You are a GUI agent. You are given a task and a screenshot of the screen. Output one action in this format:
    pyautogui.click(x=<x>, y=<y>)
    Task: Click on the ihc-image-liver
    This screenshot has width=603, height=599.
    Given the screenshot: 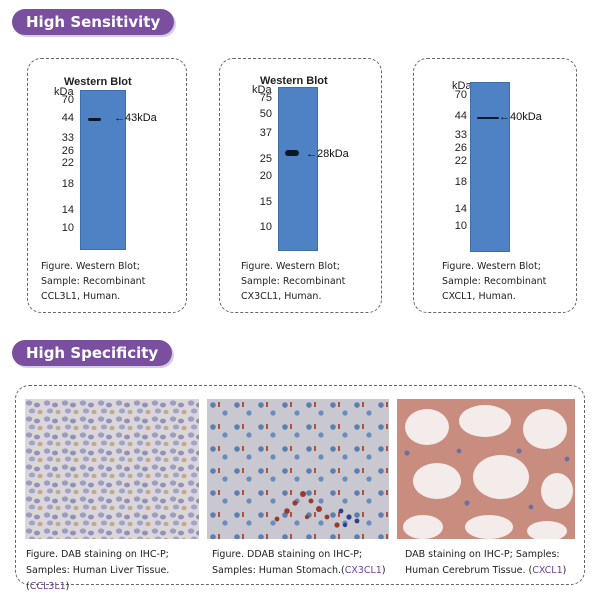 What is the action you would take?
    pyautogui.click(x=112, y=469)
    